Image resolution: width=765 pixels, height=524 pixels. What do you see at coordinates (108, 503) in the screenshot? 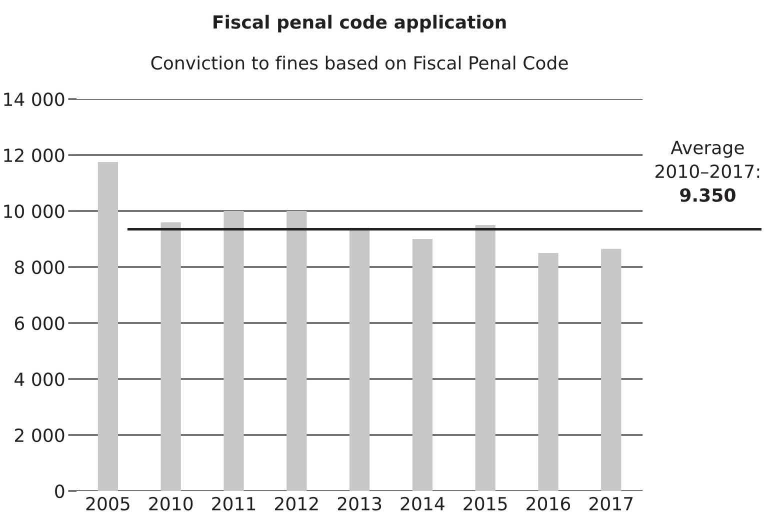
I see `x-tick-label: 2005` at bounding box center [108, 503].